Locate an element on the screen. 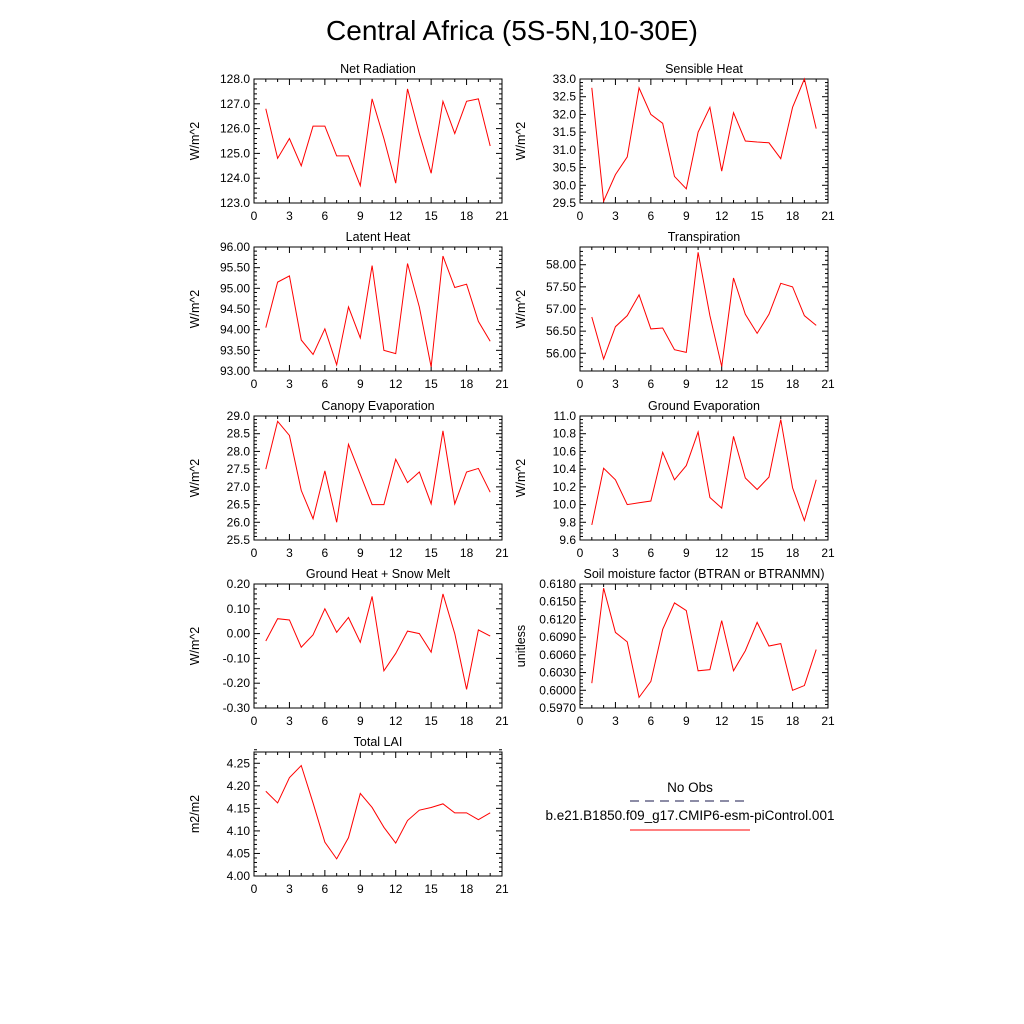 This screenshot has height=1024, width=1024. y-tick-label: 4.15 is located at coordinates (239, 808).